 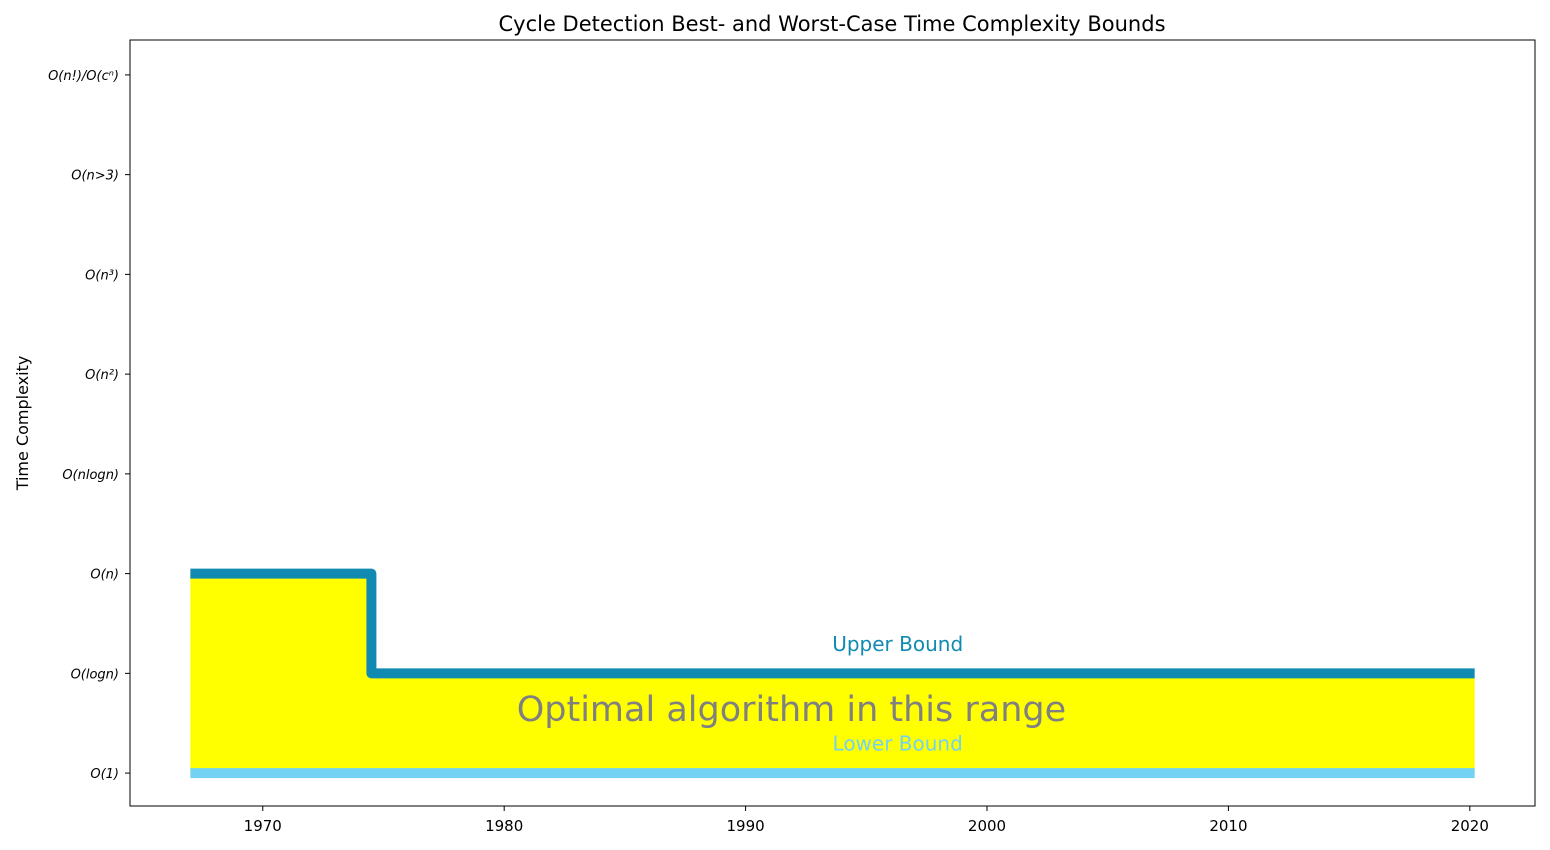 I want to click on y-tick-label: O(n³), so click(x=102, y=275).